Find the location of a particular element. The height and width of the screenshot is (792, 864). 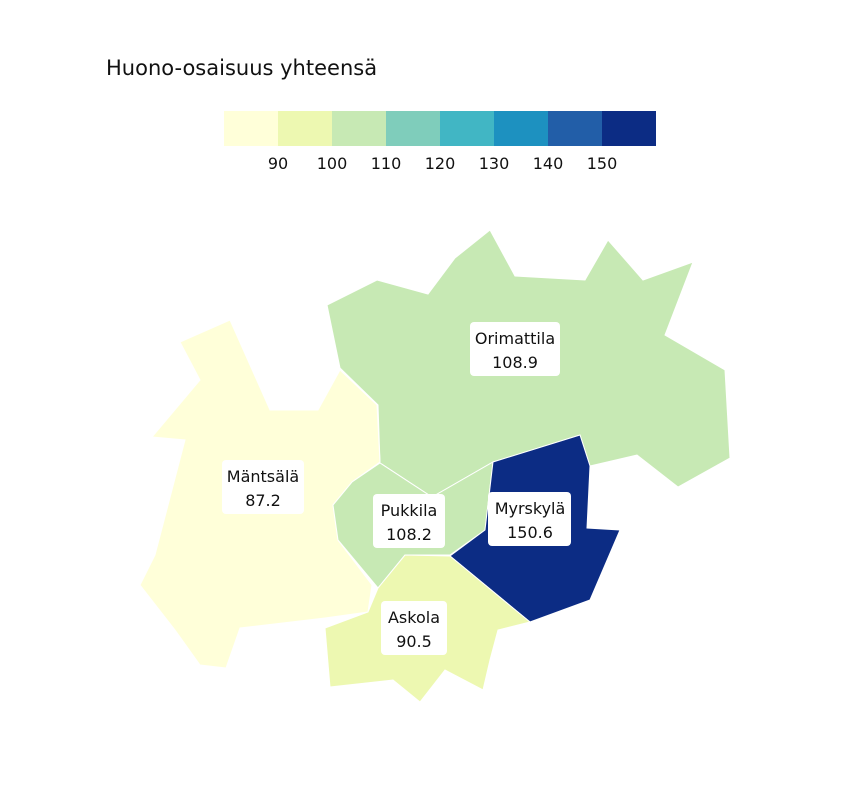

map-title: Huono-osaisuus yhteensä is located at coordinates (242, 68).